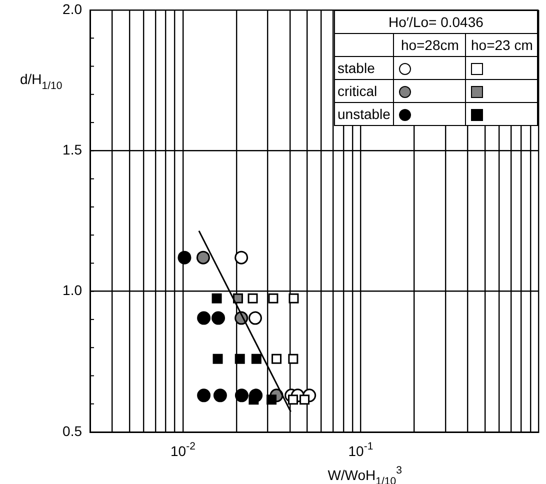 The width and height of the screenshot is (546, 484). I want to click on legend-label: stable, so click(364, 68).